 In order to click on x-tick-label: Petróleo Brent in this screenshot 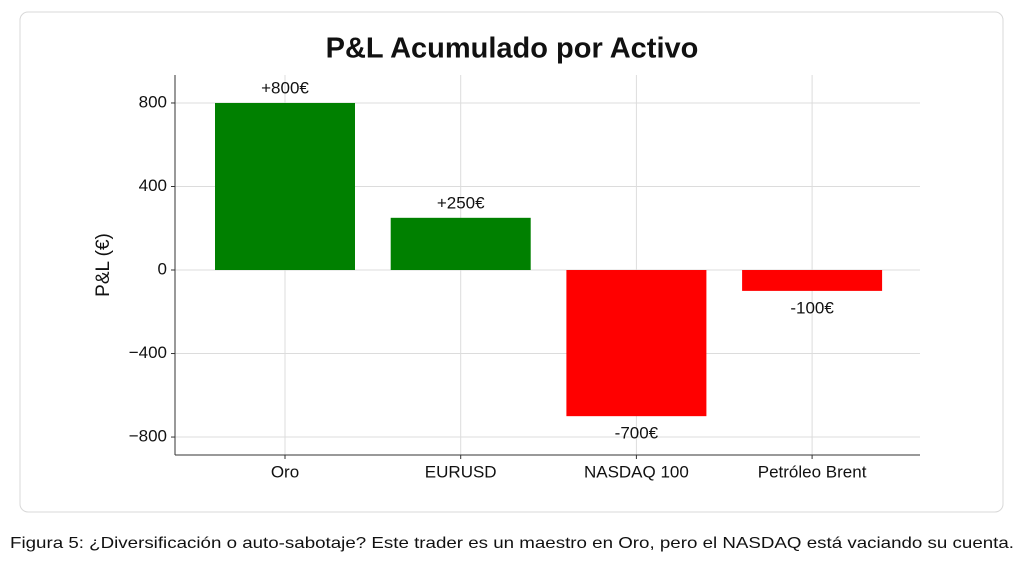, I will do `click(812, 471)`.